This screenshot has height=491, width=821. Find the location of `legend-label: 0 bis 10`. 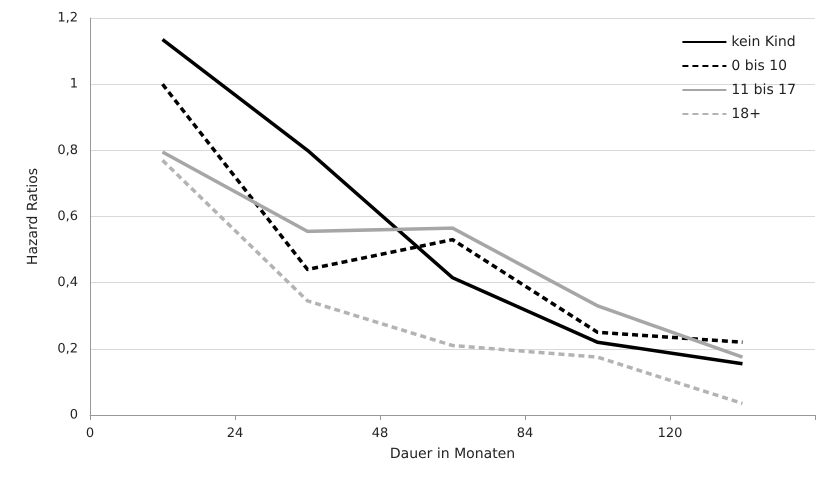

legend-label: 0 bis 10 is located at coordinates (759, 66).